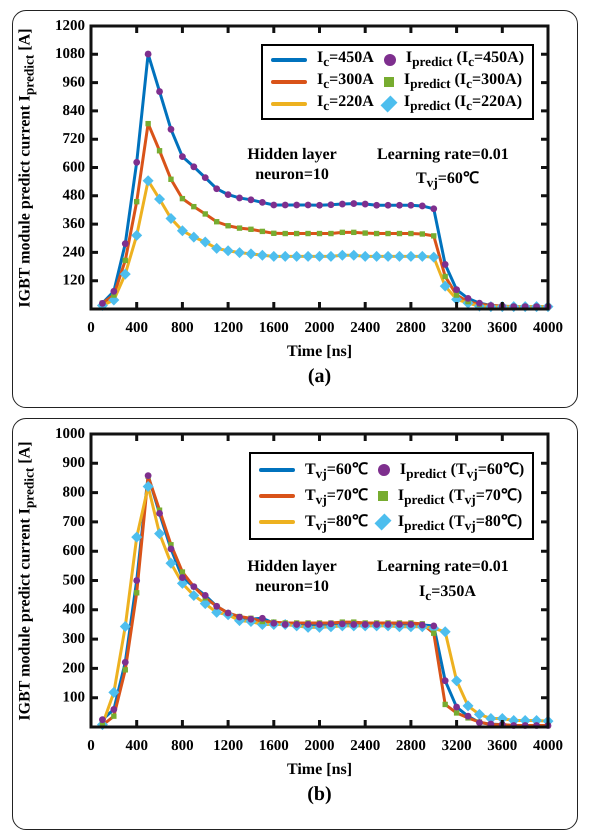  Describe the element at coordinates (463, 104) in the screenshot. I see `legend-label: I$_{predict}$ (I$_{c}$=220A)` at that location.